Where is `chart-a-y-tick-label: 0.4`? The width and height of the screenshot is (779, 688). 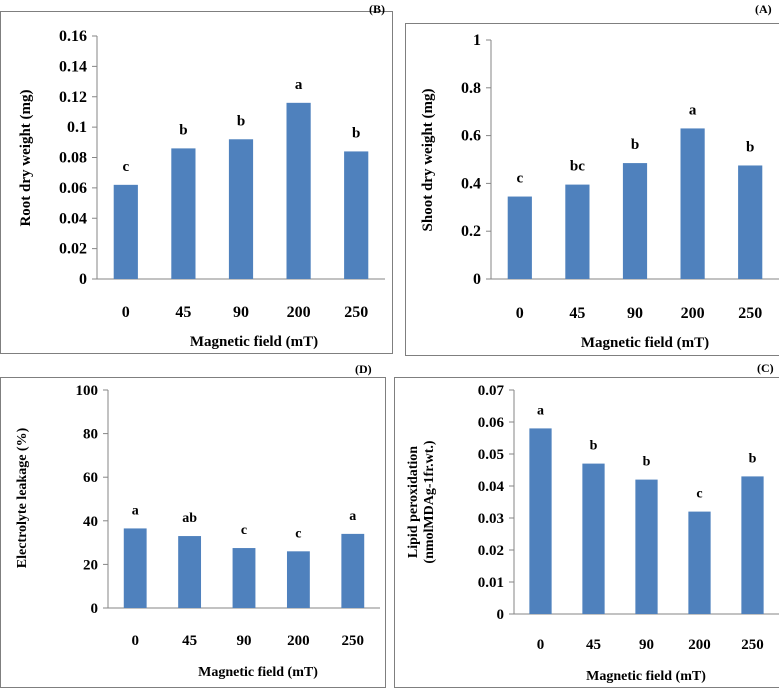 chart-a-y-tick-label: 0.4 is located at coordinates (471, 183).